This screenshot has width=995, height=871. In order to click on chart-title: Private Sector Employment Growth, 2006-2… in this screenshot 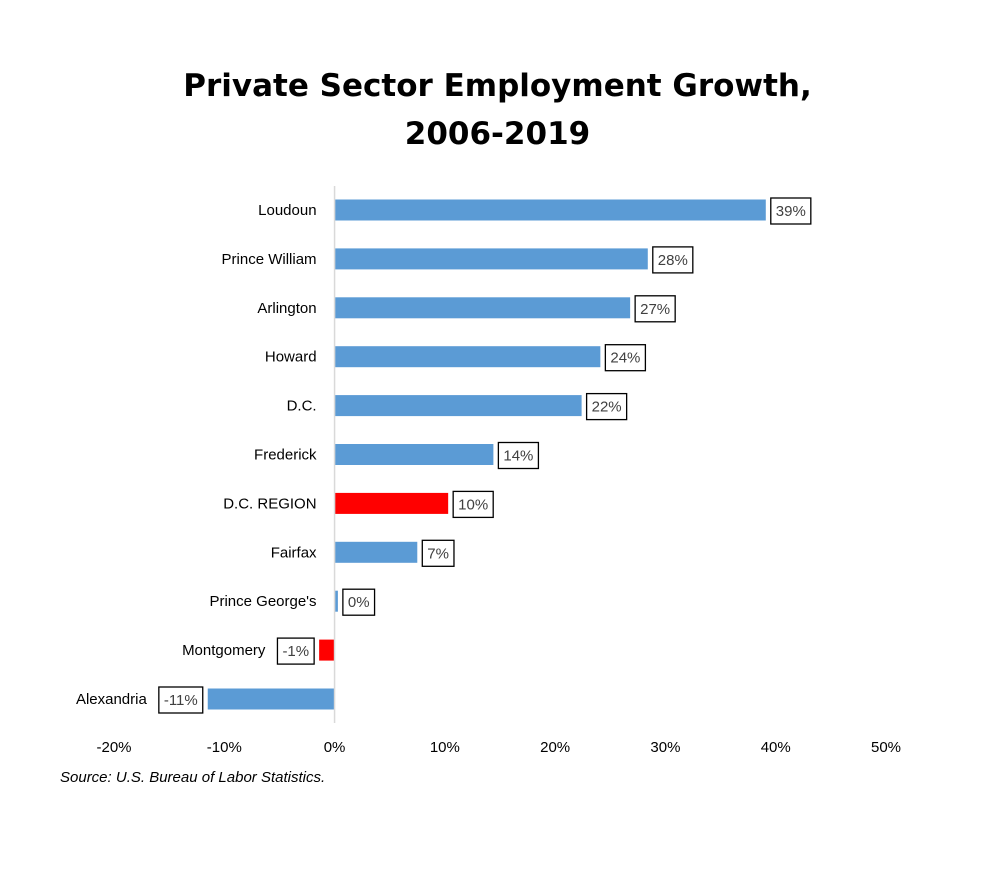, I will do `click(497, 110)`.